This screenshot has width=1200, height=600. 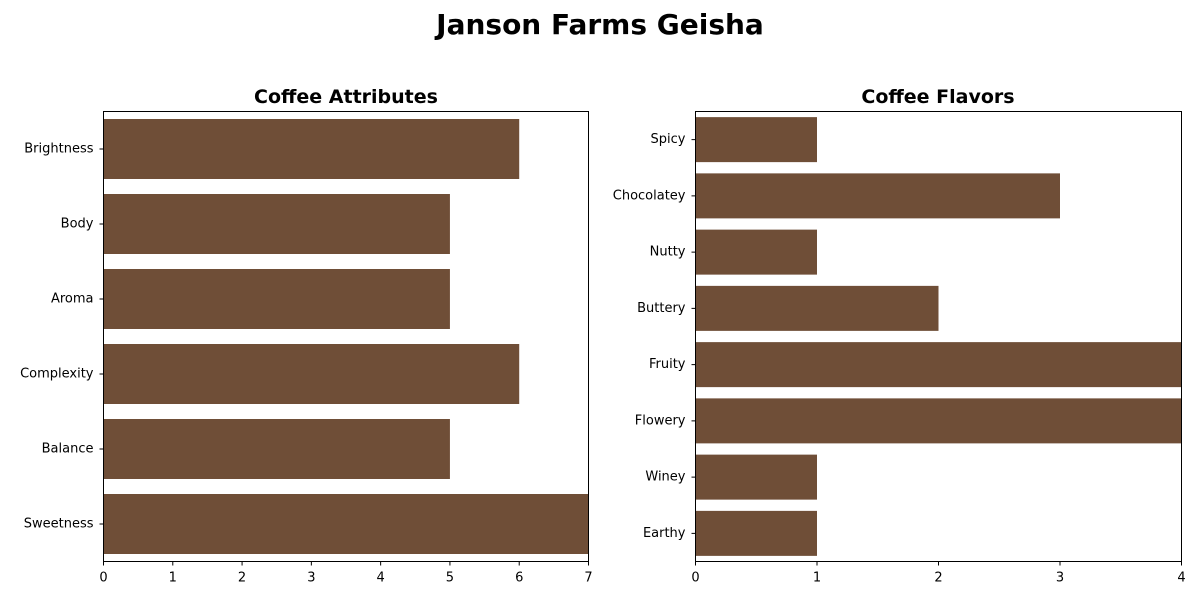 I want to click on flavors-ytick-label-winey: Winey, so click(x=665, y=477).